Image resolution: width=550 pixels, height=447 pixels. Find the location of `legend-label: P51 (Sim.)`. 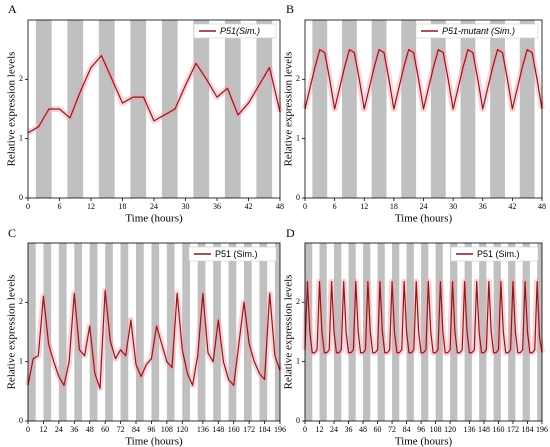

legend-label: P51 (Sim.) is located at coordinates (236, 254).